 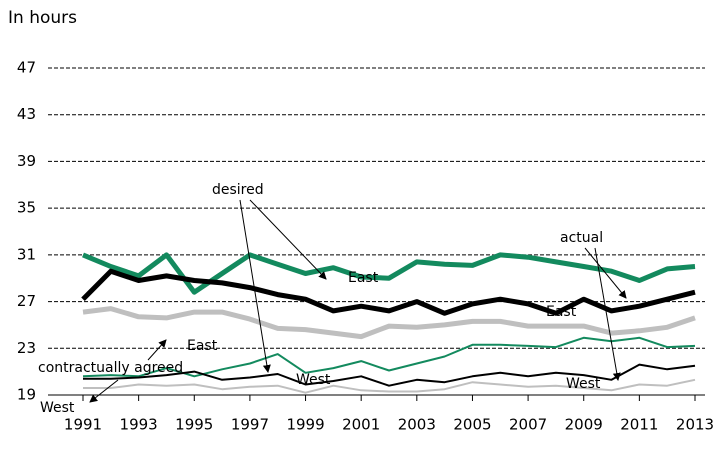 What do you see at coordinates (194, 425) in the screenshot?
I see `x-tick-label: 1995` at bounding box center [194, 425].